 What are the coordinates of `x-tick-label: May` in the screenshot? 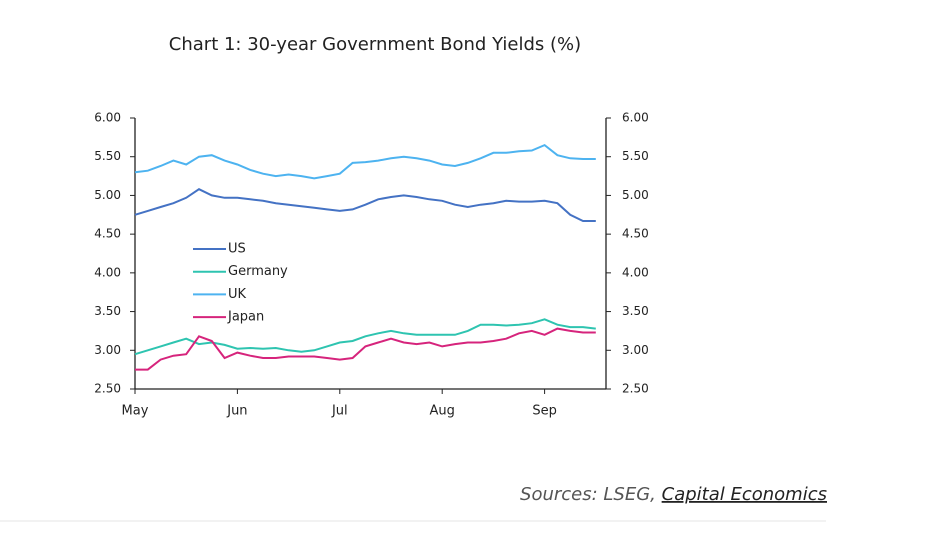 It's located at (135, 411).